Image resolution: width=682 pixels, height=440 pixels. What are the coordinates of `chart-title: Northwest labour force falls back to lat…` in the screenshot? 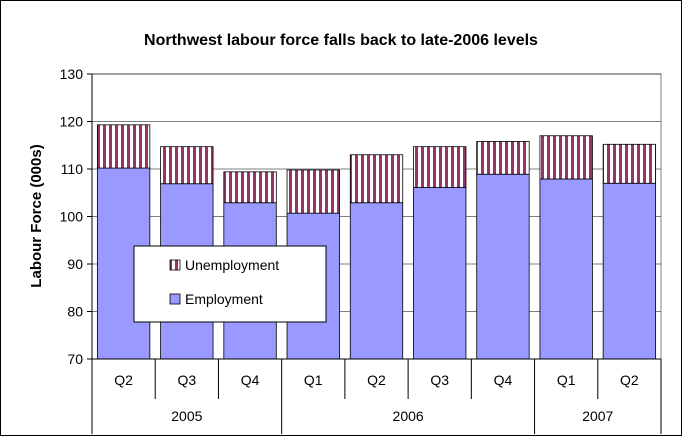 It's located at (341, 40).